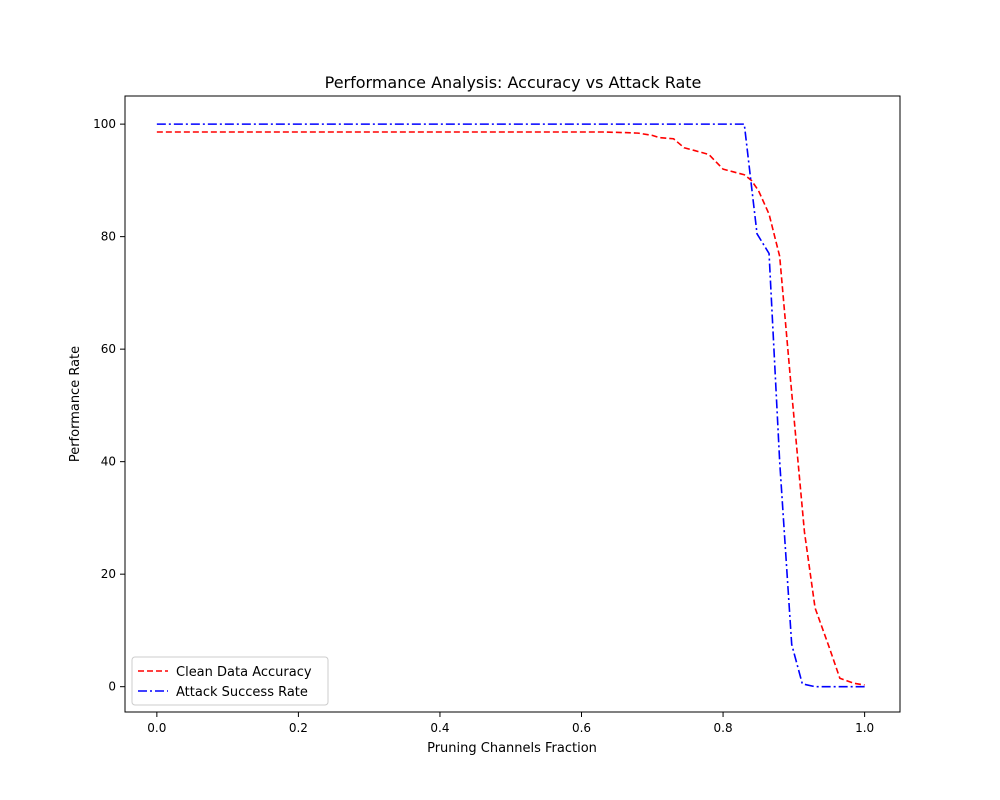  What do you see at coordinates (109, 405) in the screenshot?
I see `y-axis: 0 20 40 60 80 100` at bounding box center [109, 405].